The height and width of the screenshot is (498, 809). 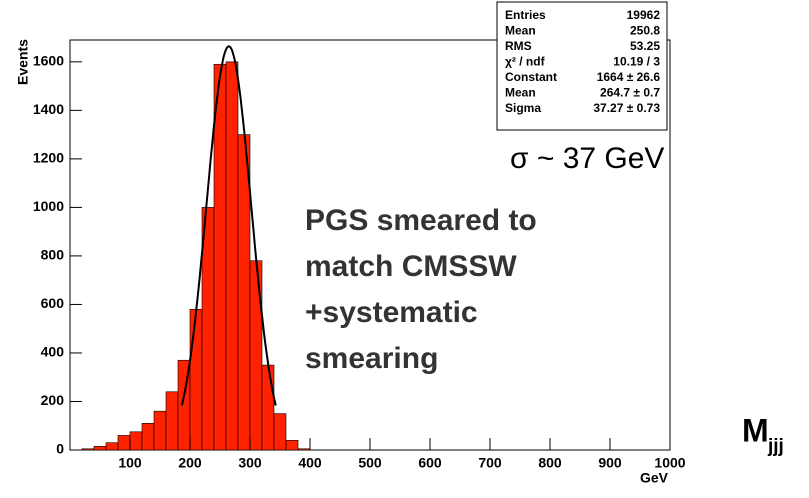 What do you see at coordinates (250, 463) in the screenshot?
I see `x-tick-label: 300` at bounding box center [250, 463].